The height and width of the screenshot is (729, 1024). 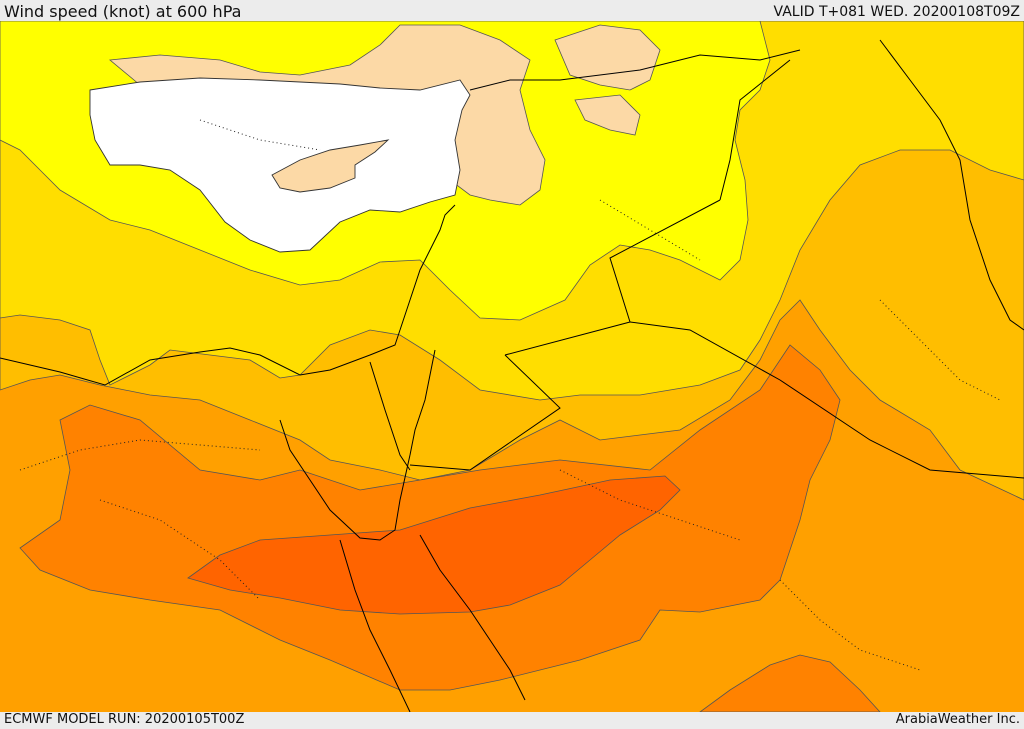 I want to click on mediterranean-sea, so click(x=280, y=165).